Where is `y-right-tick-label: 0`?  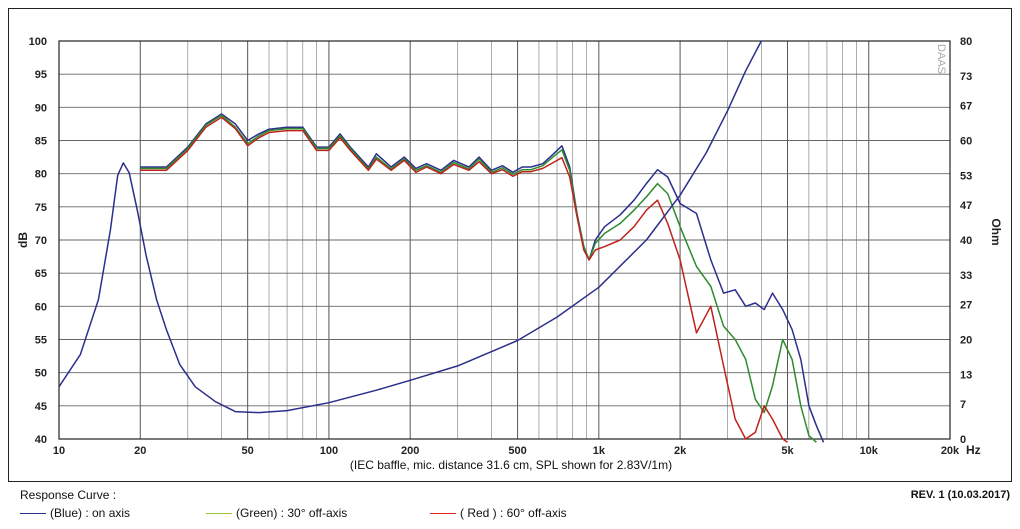
y-right-tick-label: 0 is located at coordinates (963, 440).